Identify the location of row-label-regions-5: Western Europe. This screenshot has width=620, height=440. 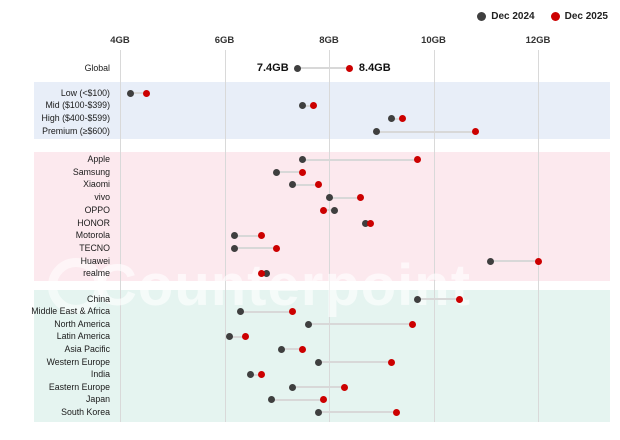
(78, 361).